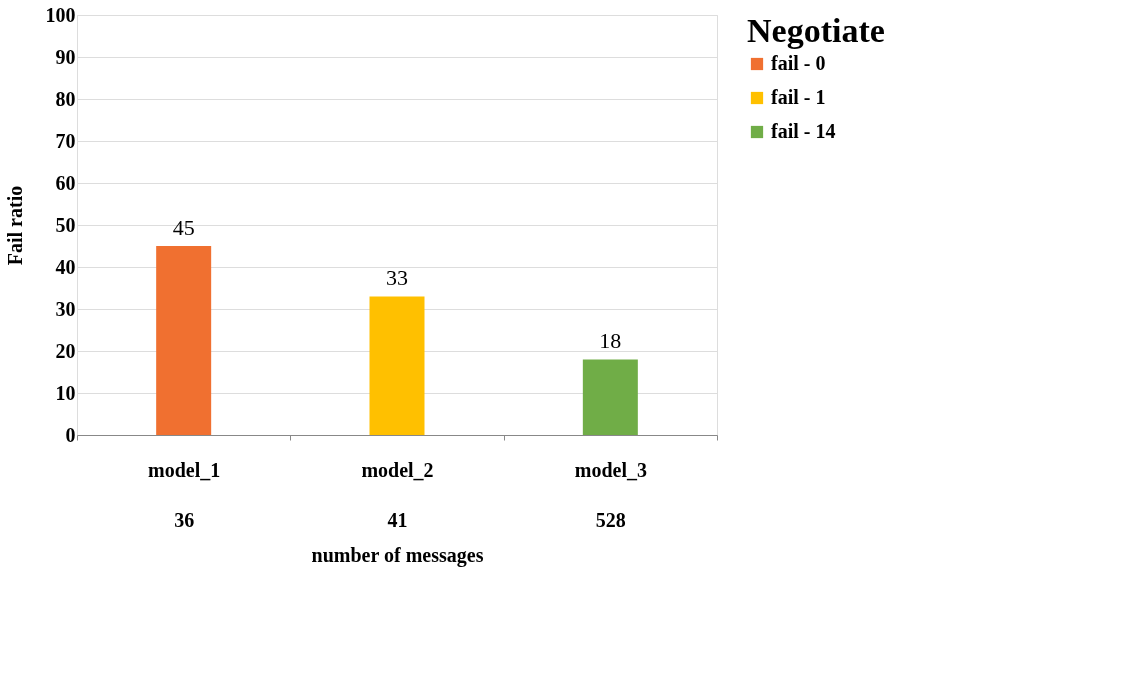 The width and height of the screenshot is (1134, 690). What do you see at coordinates (610, 494) in the screenshot?
I see `category-label: model_3 528` at bounding box center [610, 494].